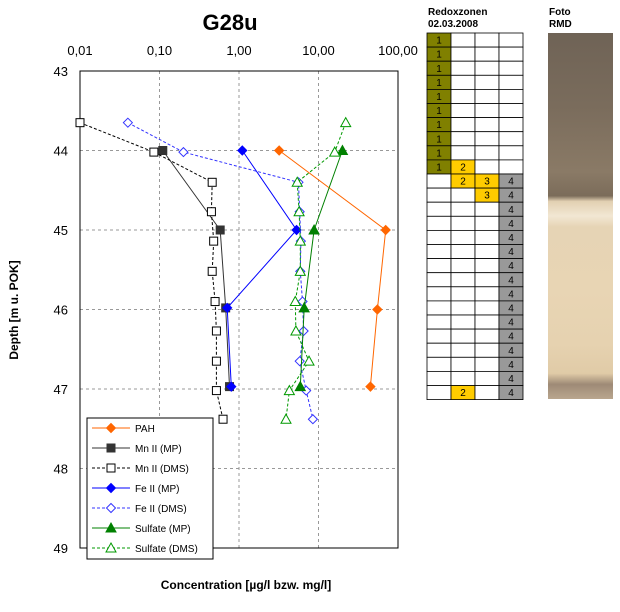  I want to click on series-line-mn-ii-mp, so click(196, 268).